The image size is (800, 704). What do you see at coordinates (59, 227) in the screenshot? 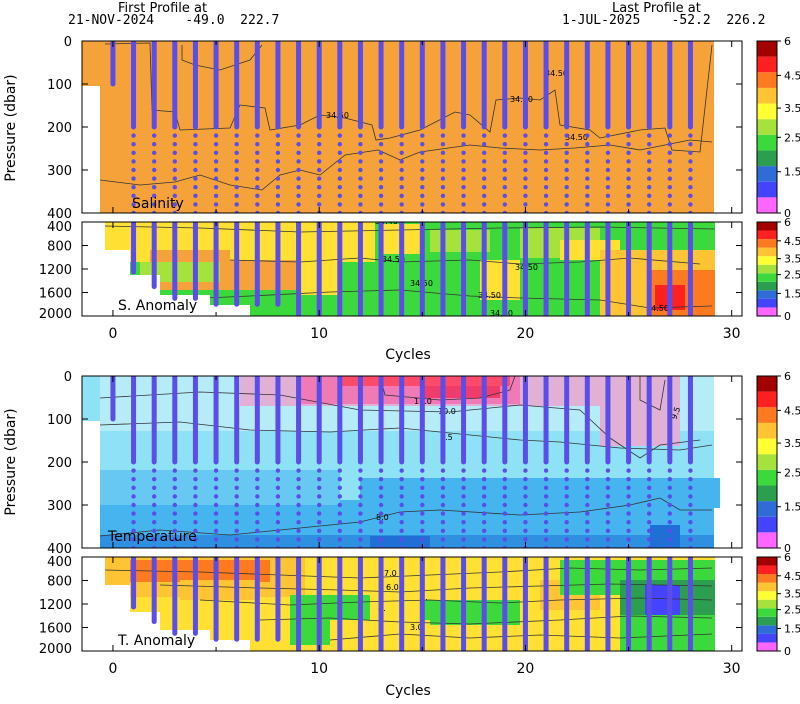
I see `y-tick-label: 400` at bounding box center [59, 227].